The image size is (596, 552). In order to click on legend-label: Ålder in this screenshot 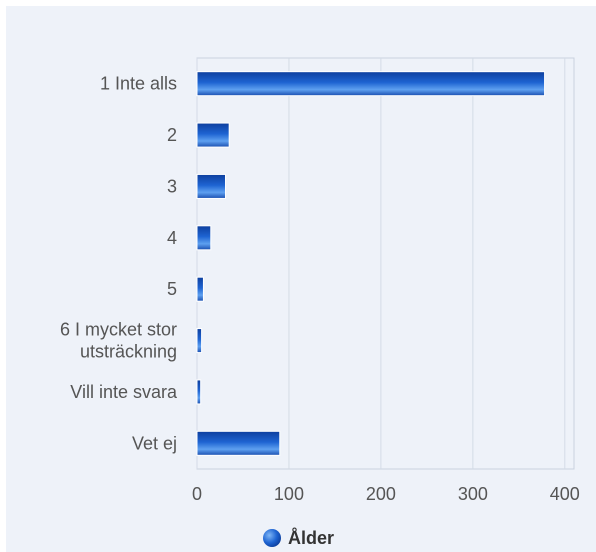, I will do `click(311, 538)`.